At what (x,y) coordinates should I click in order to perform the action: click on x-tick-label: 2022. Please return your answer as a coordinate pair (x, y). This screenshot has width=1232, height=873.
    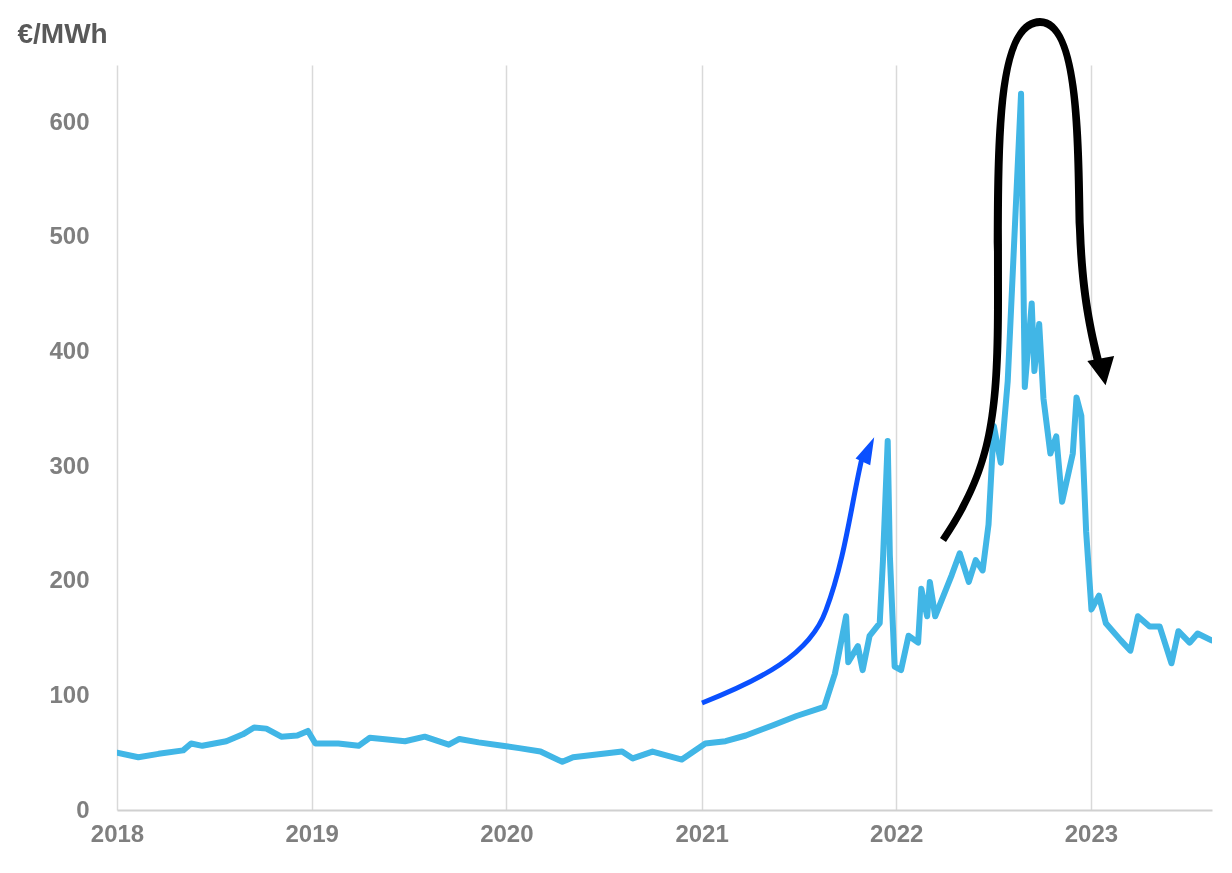
    Looking at the image, I should click on (897, 833).